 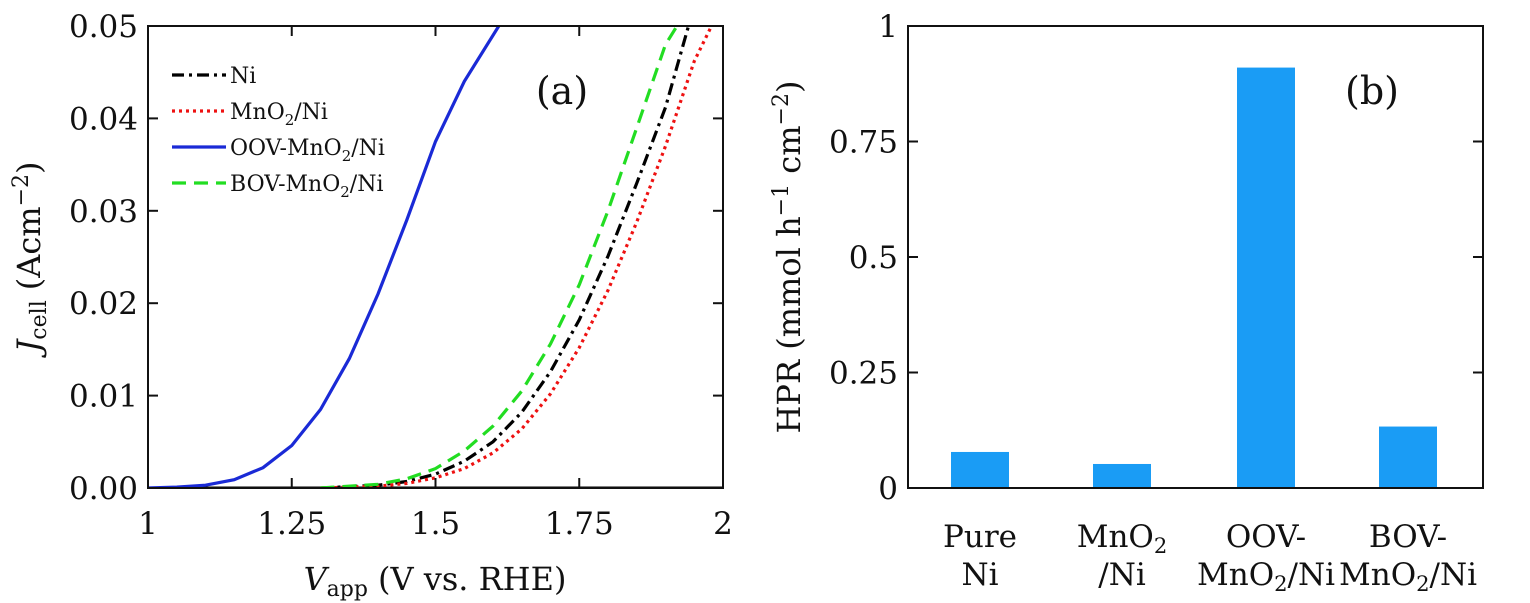 What do you see at coordinates (29, 348) in the screenshot?
I see `panel-a-y-axis-var: J` at bounding box center [29, 348].